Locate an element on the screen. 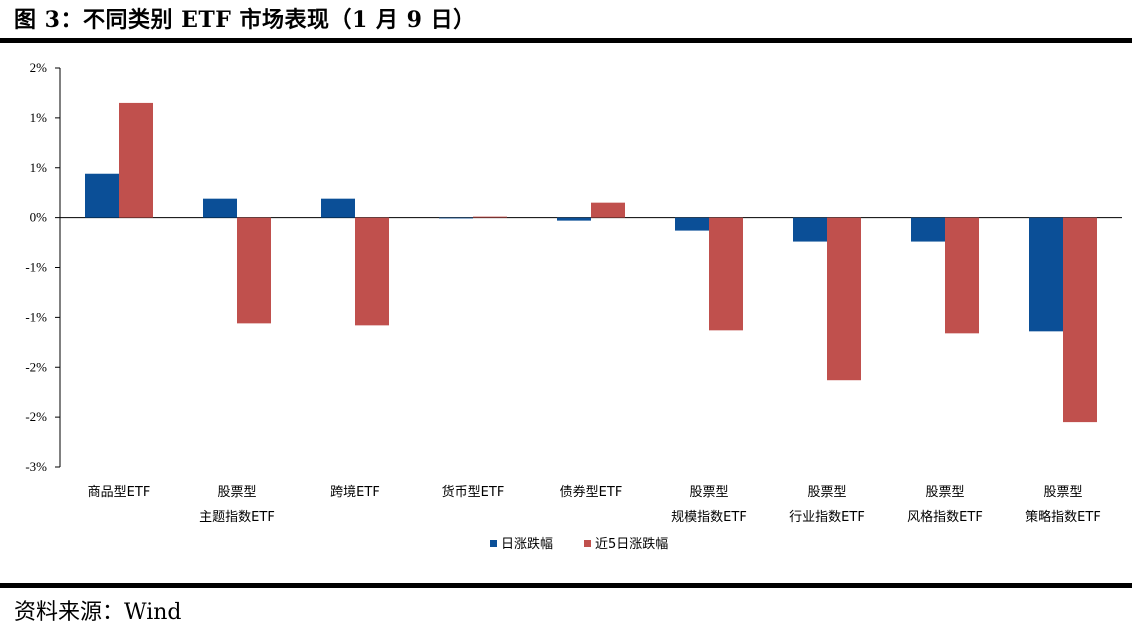  source-note: 资料来源：Wind is located at coordinates (98, 612).